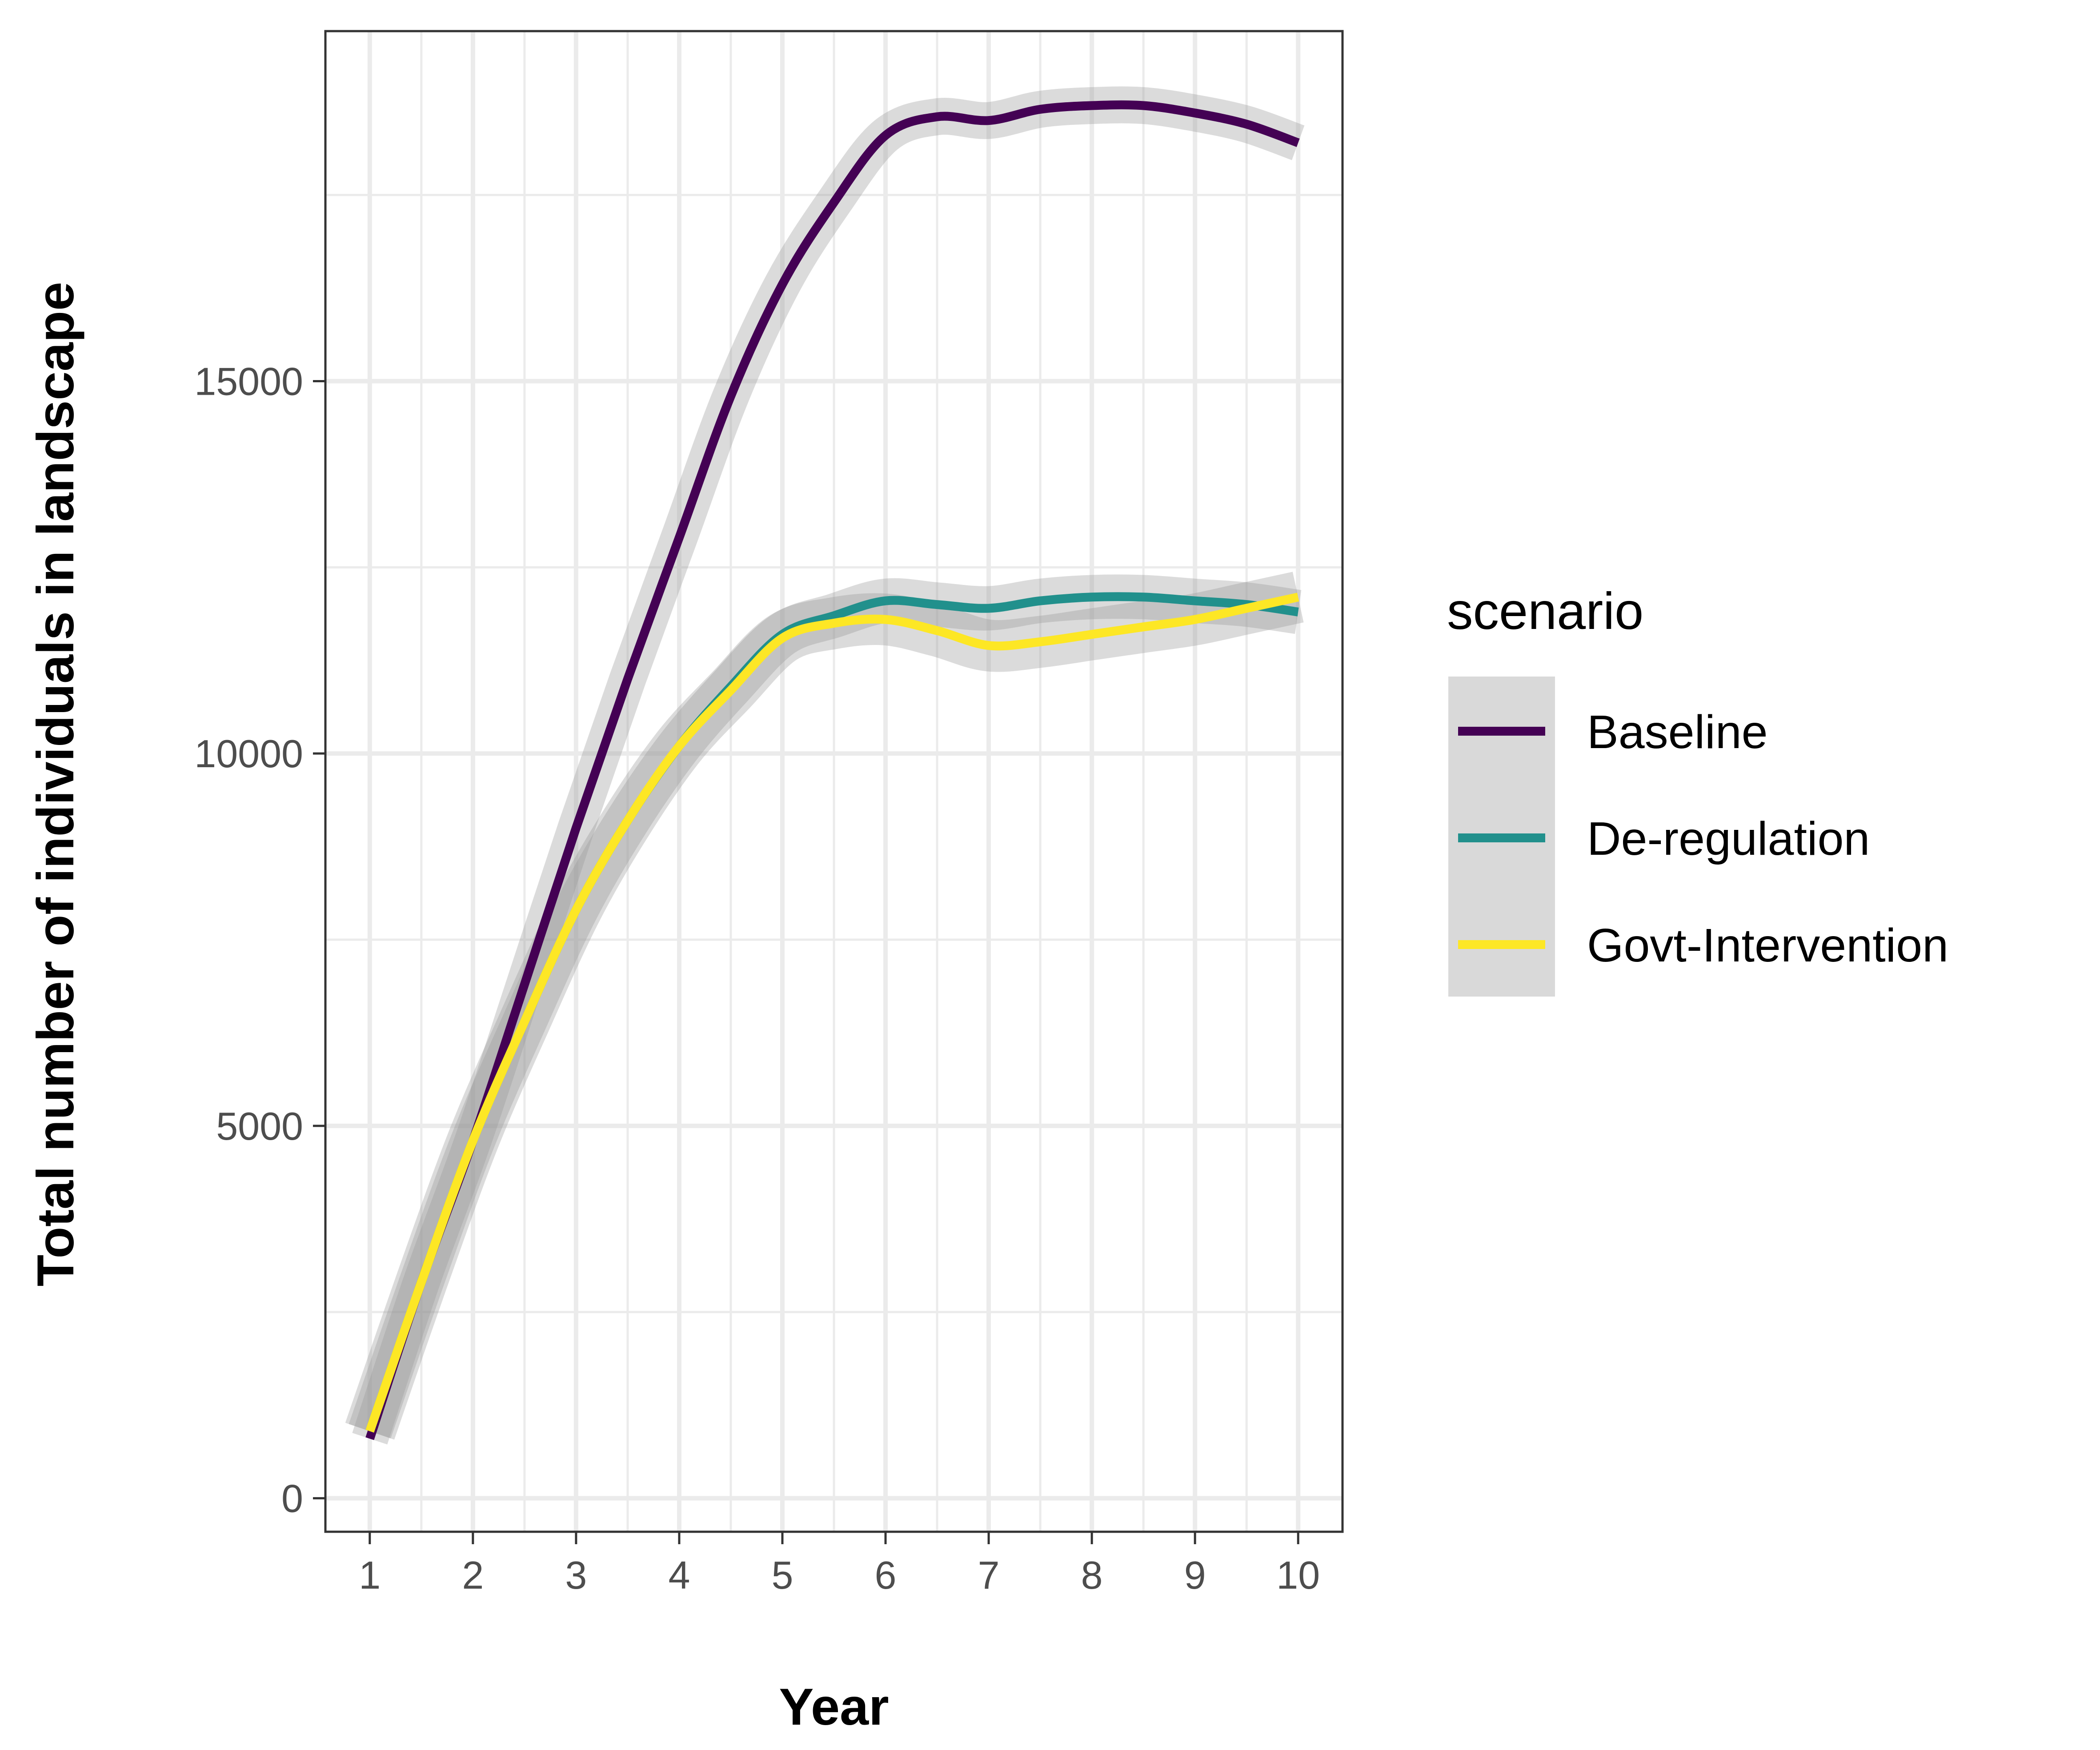  I want to click on y-tick-label: 15000, so click(248, 381).